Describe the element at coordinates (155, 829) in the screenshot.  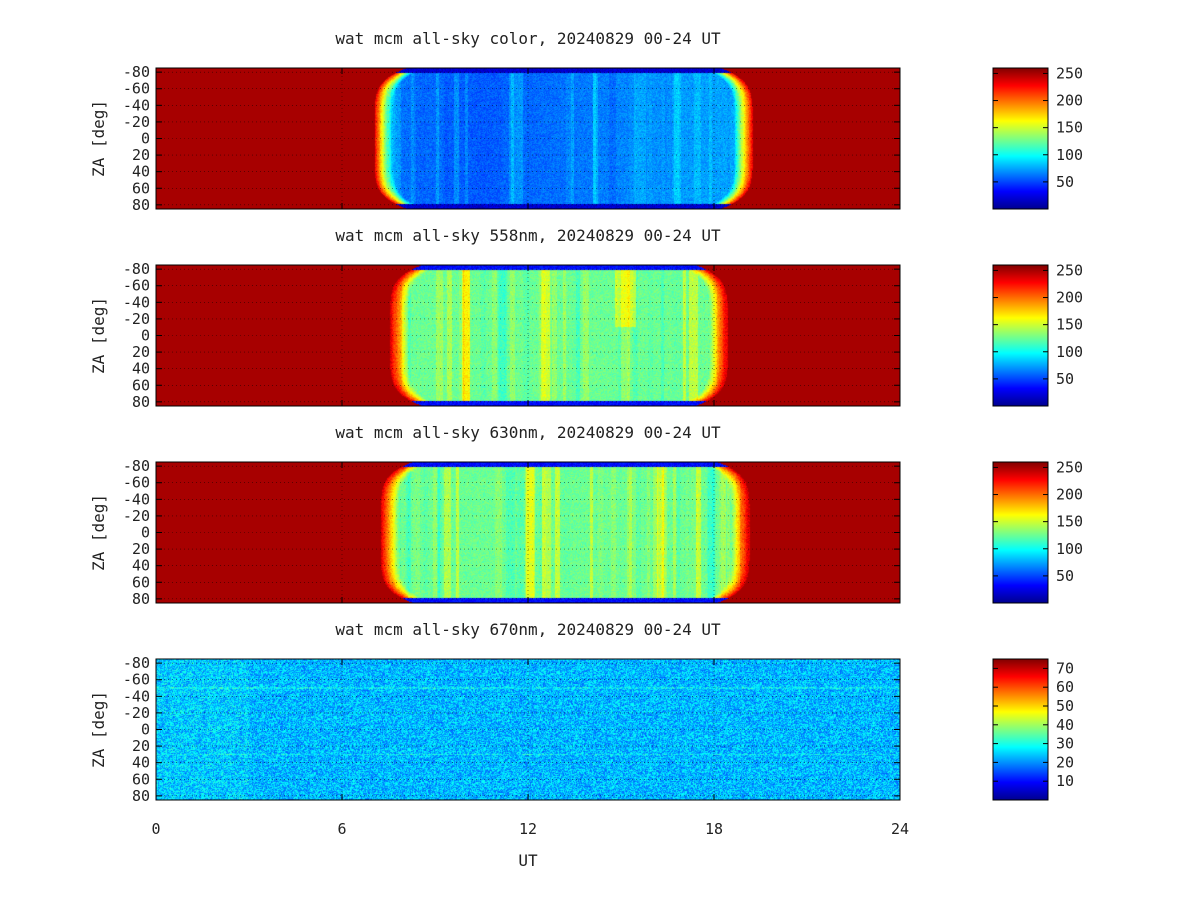
I see `x-tick-label: 0` at that location.